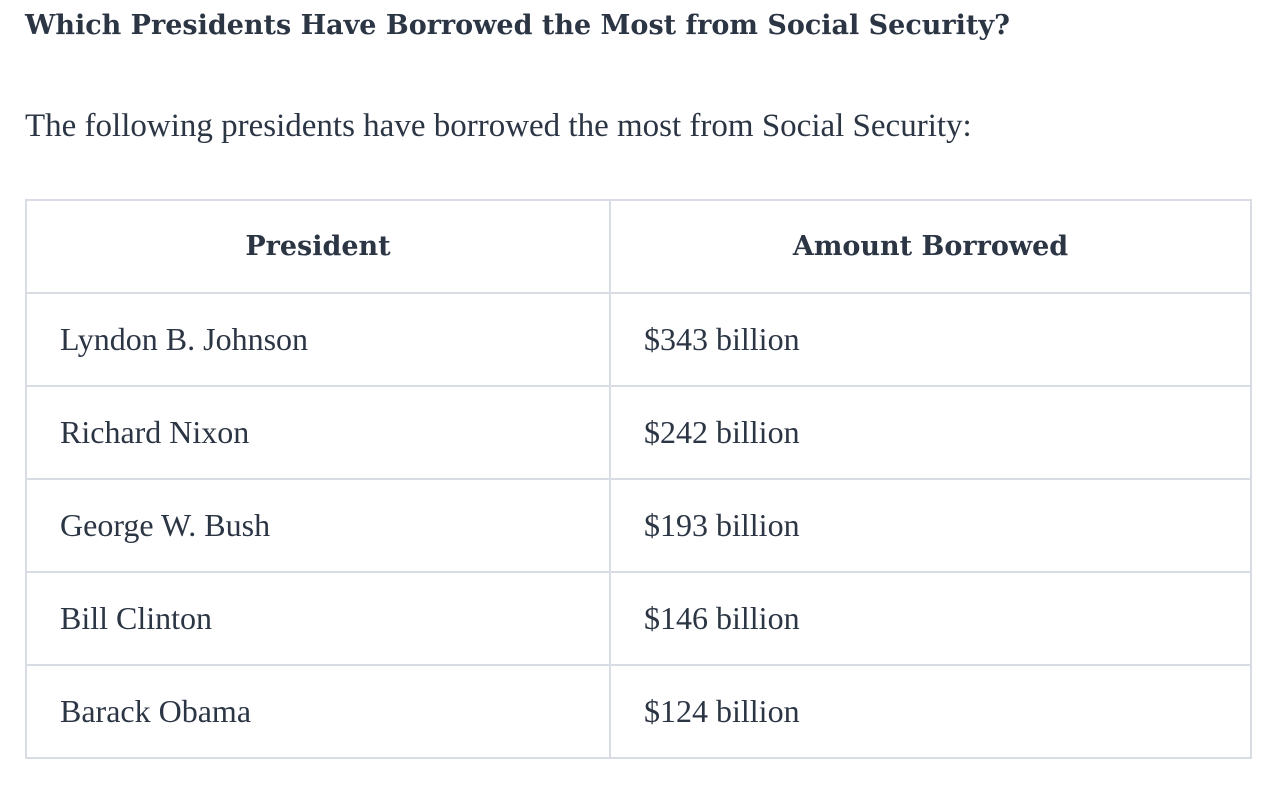 This screenshot has height=800, width=1269. I want to click on header-president: President, so click(318, 246).